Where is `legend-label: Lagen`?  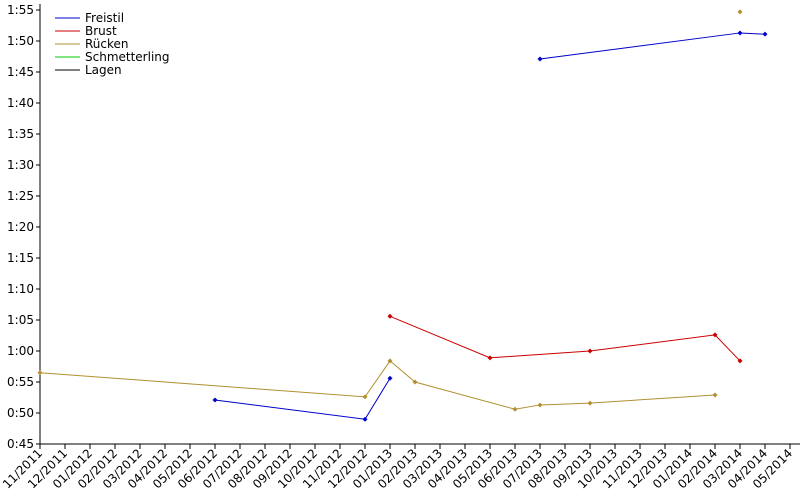 legend-label: Lagen is located at coordinates (103, 70).